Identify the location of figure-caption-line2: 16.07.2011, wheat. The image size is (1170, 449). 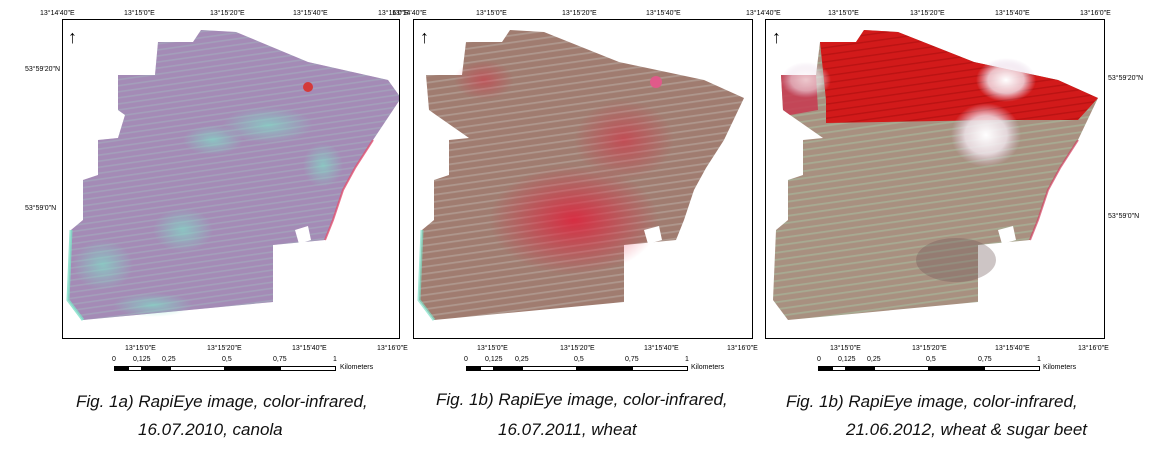
(567, 429).